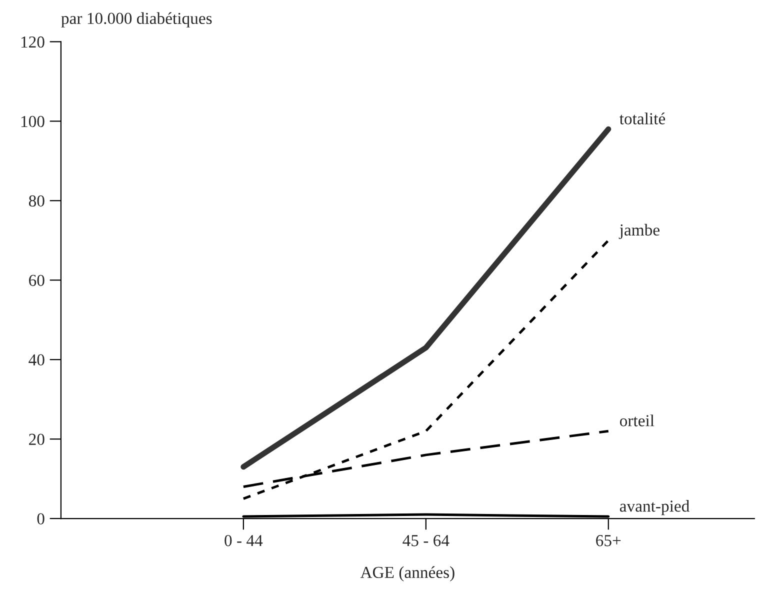  Describe the element at coordinates (32, 42) in the screenshot. I see `y-tick-label: 120` at that location.